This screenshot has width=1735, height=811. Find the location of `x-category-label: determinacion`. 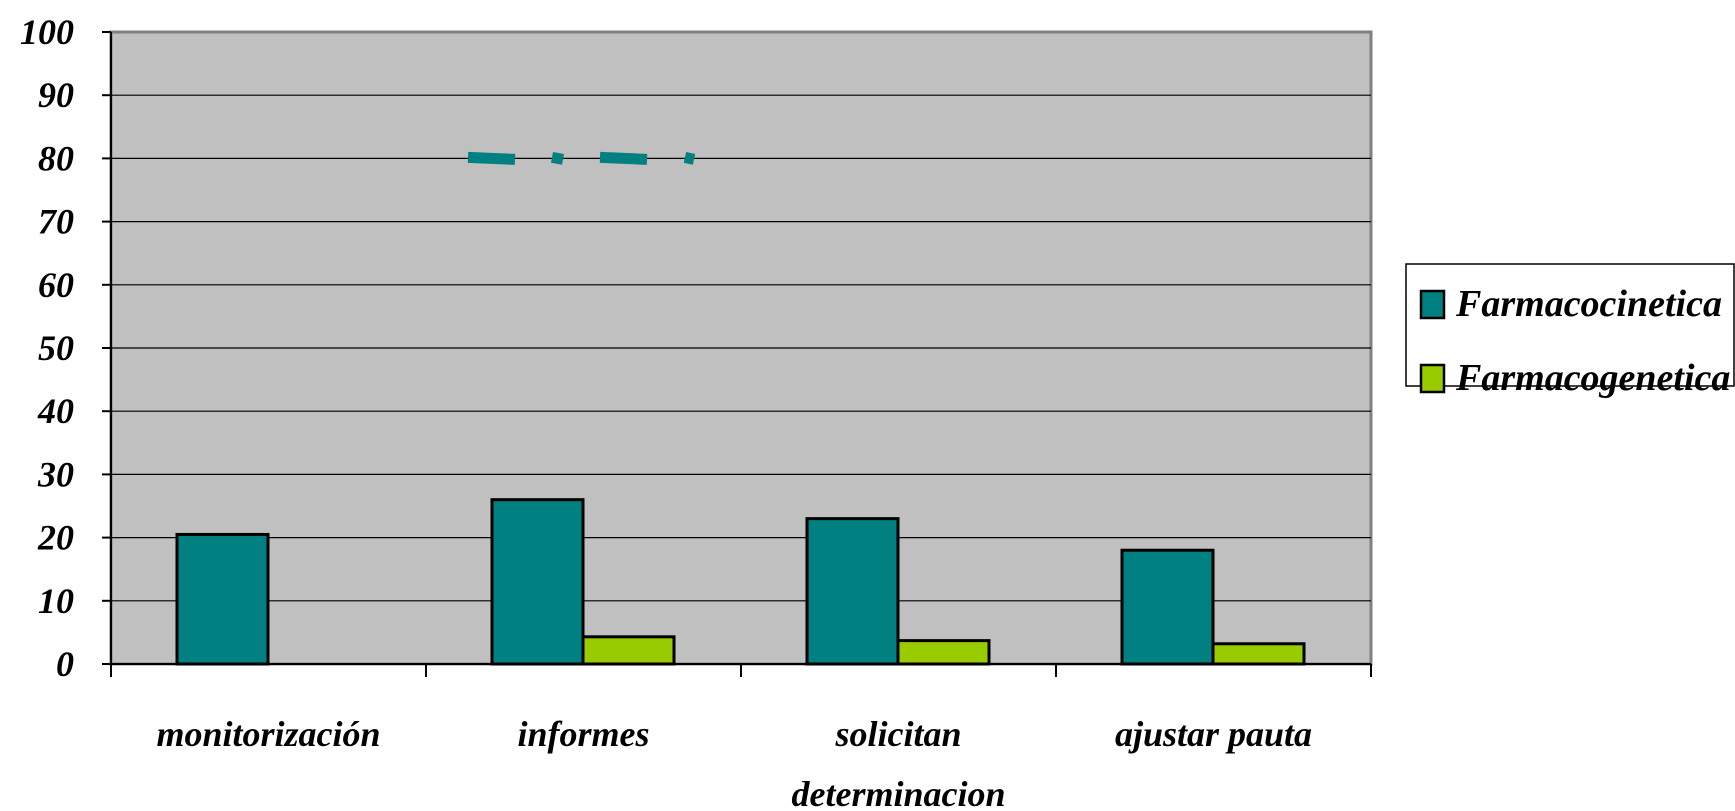

x-category-label: determinacion is located at coordinates (899, 792).